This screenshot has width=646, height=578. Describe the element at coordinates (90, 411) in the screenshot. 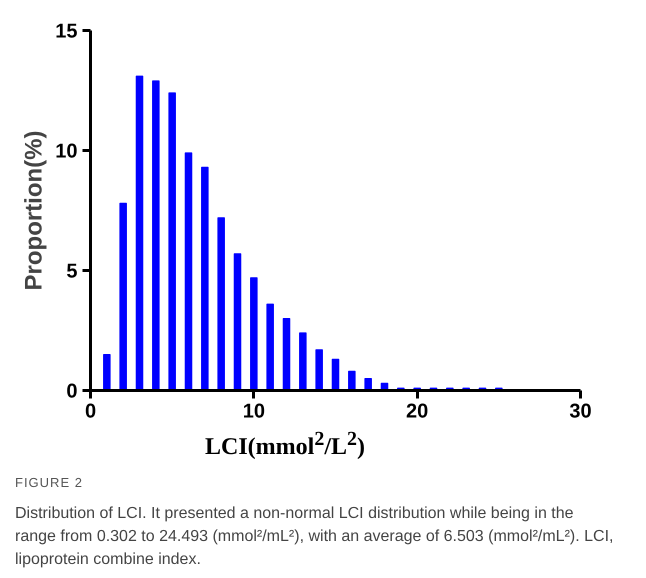

I see `x-tick-label: 0` at that location.